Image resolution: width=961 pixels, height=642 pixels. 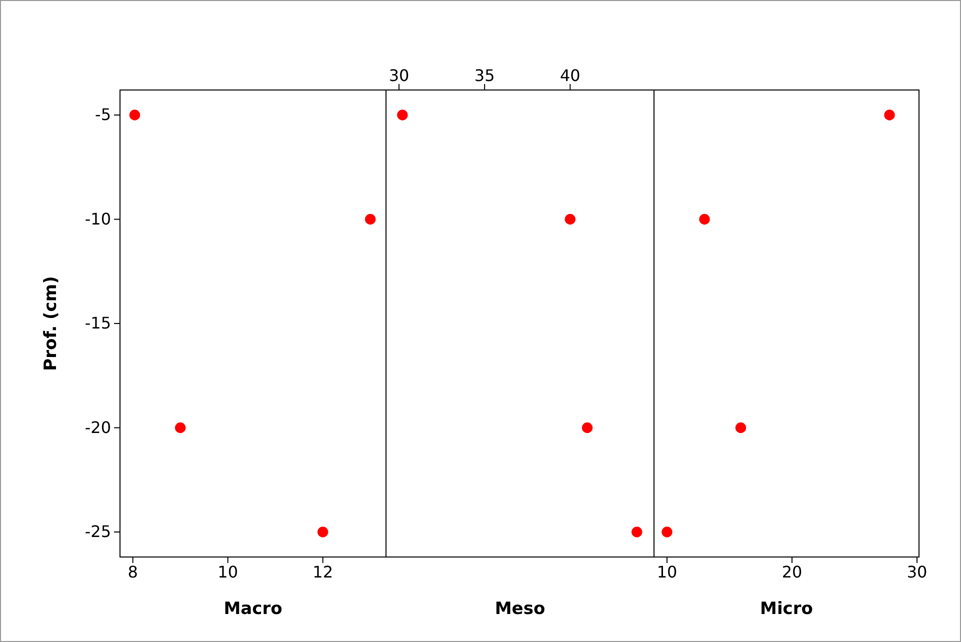 I want to click on x-tick-label: 35, so click(x=484, y=75).